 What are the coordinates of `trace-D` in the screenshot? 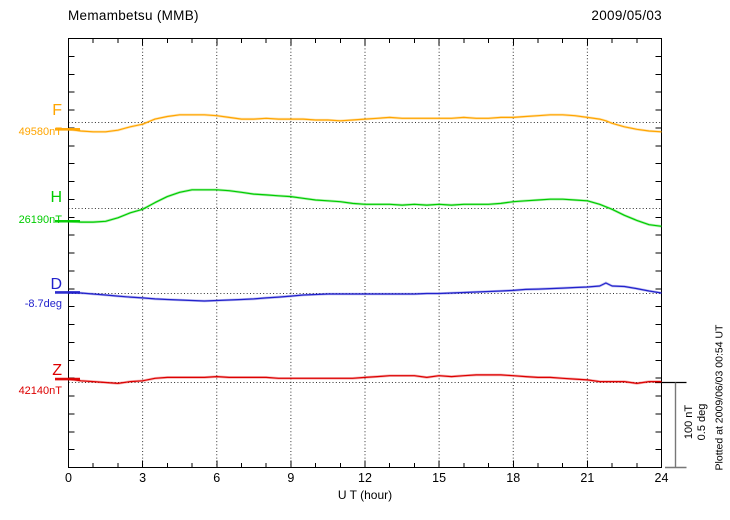 It's located at (365, 292).